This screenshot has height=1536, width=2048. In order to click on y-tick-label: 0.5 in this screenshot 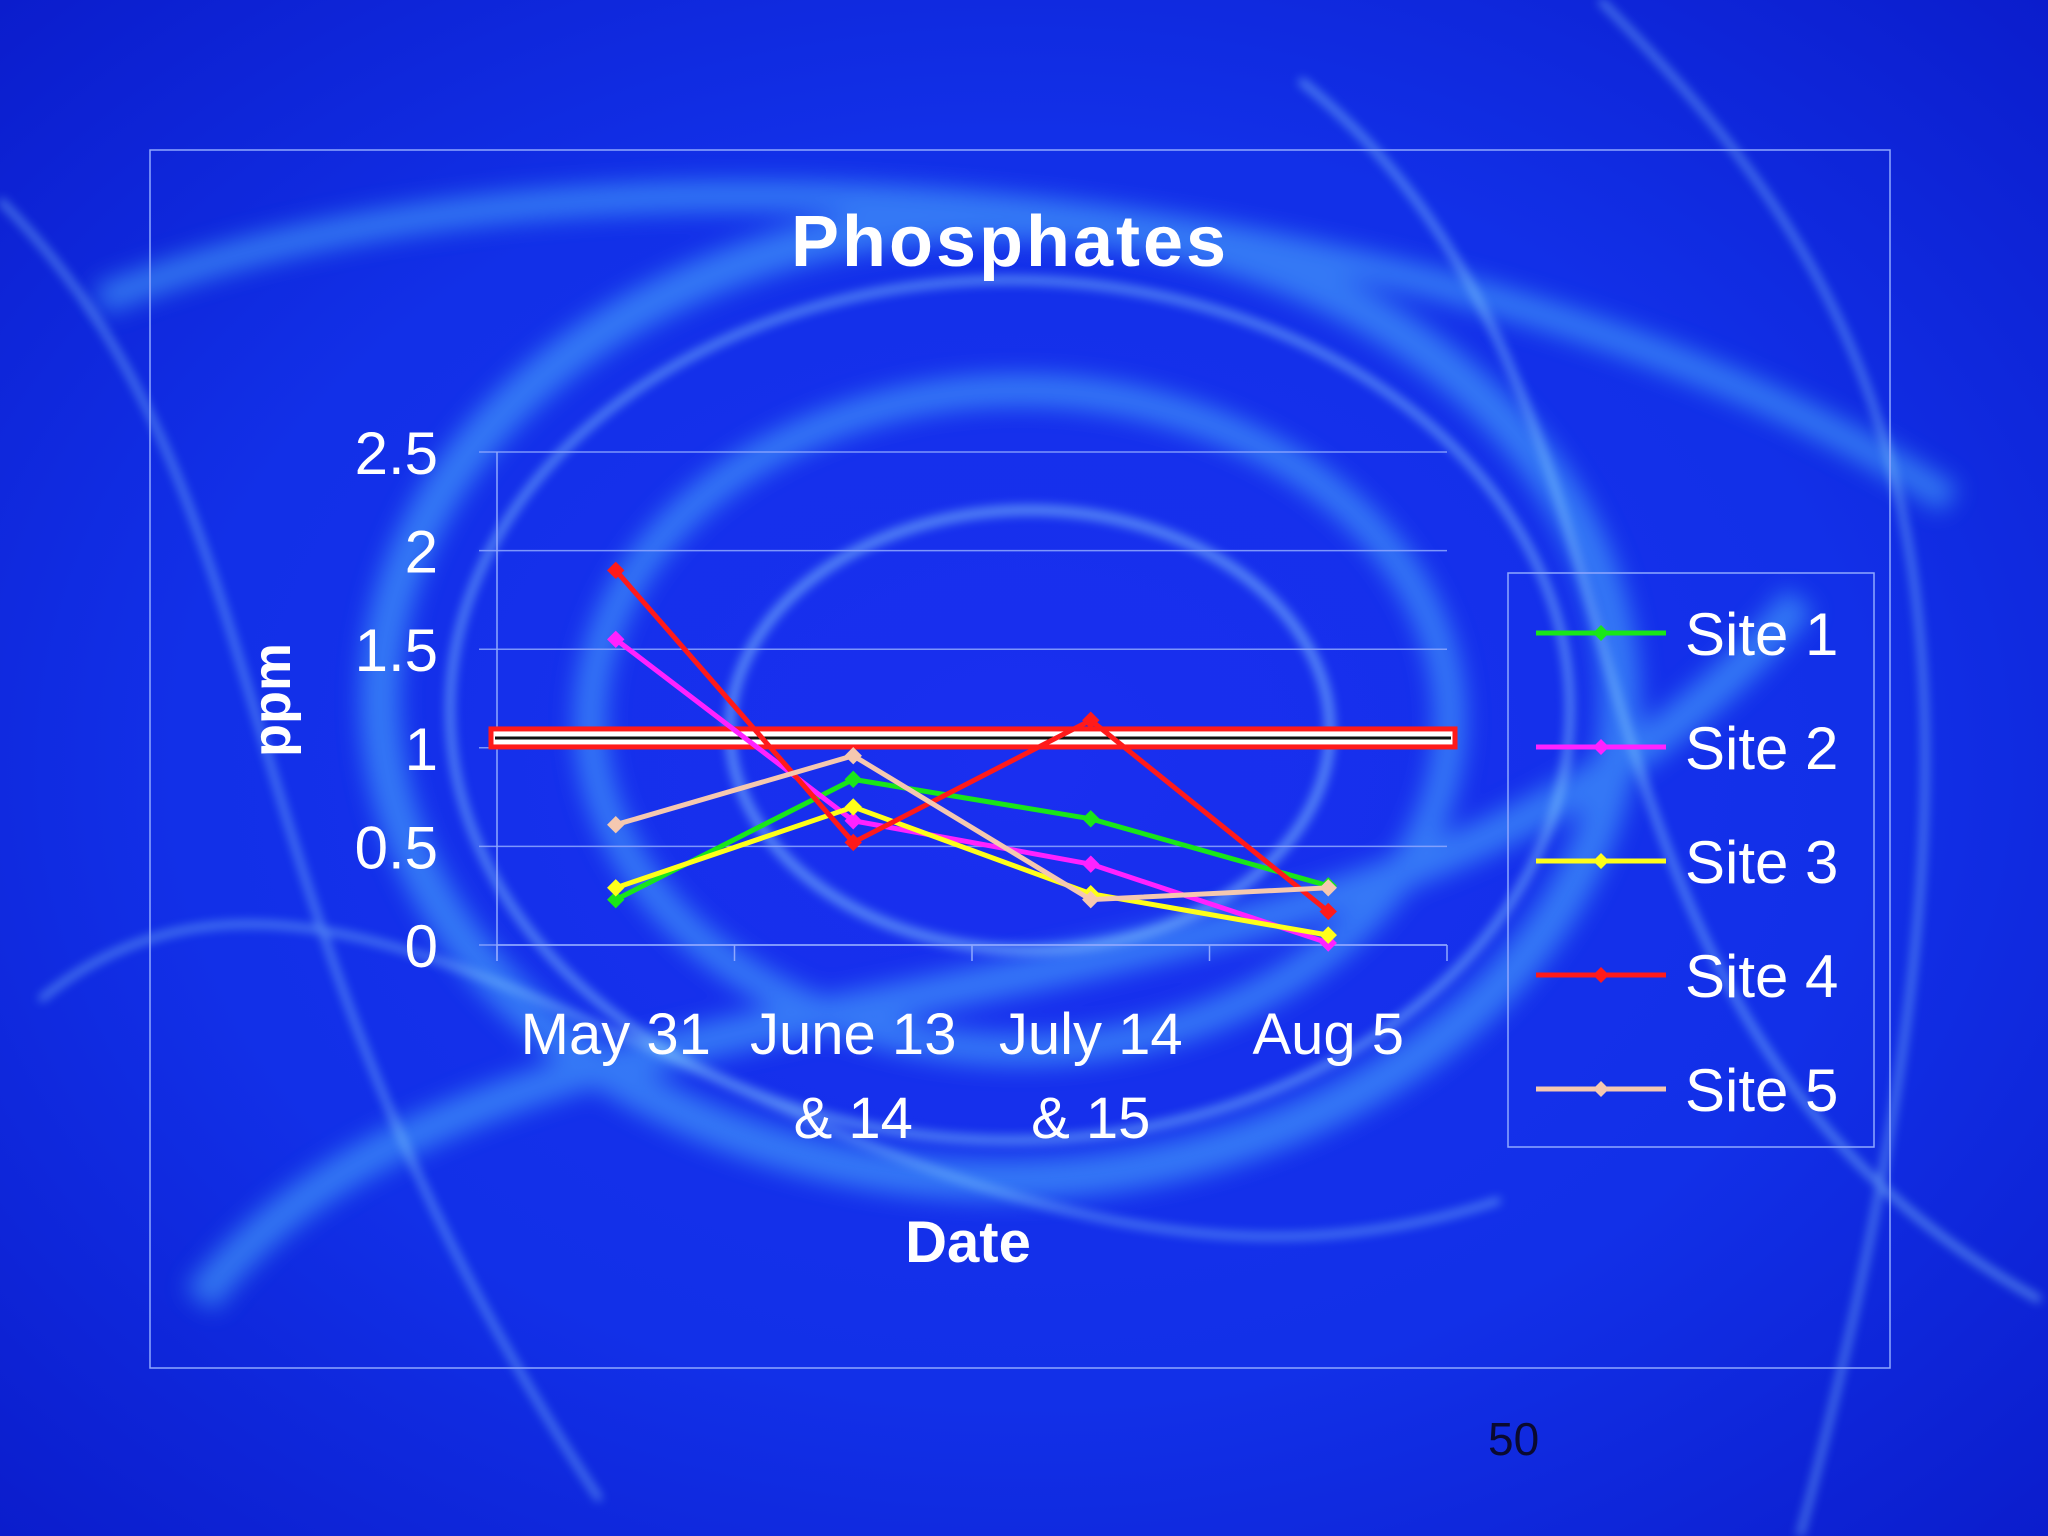, I will do `click(396, 847)`.